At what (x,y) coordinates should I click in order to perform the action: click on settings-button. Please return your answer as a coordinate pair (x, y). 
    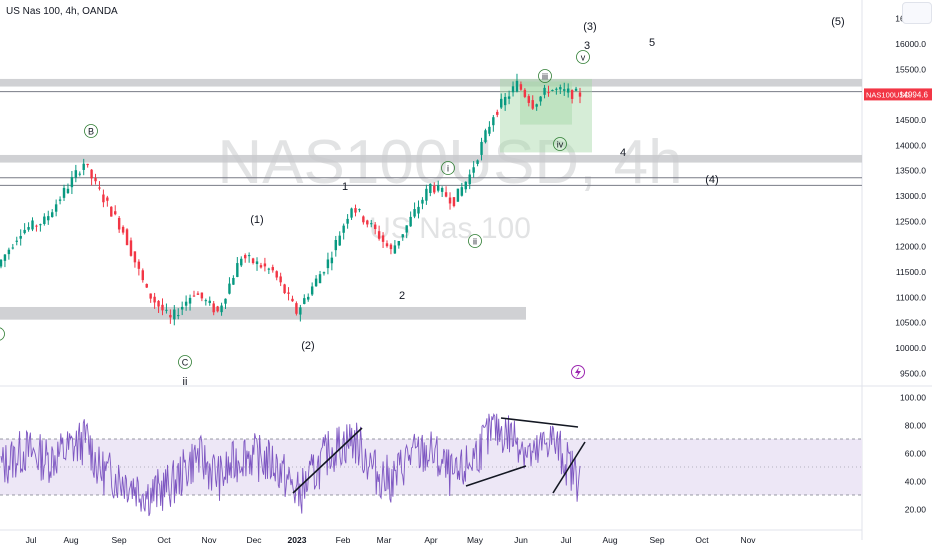
    Looking at the image, I should click on (917, 13).